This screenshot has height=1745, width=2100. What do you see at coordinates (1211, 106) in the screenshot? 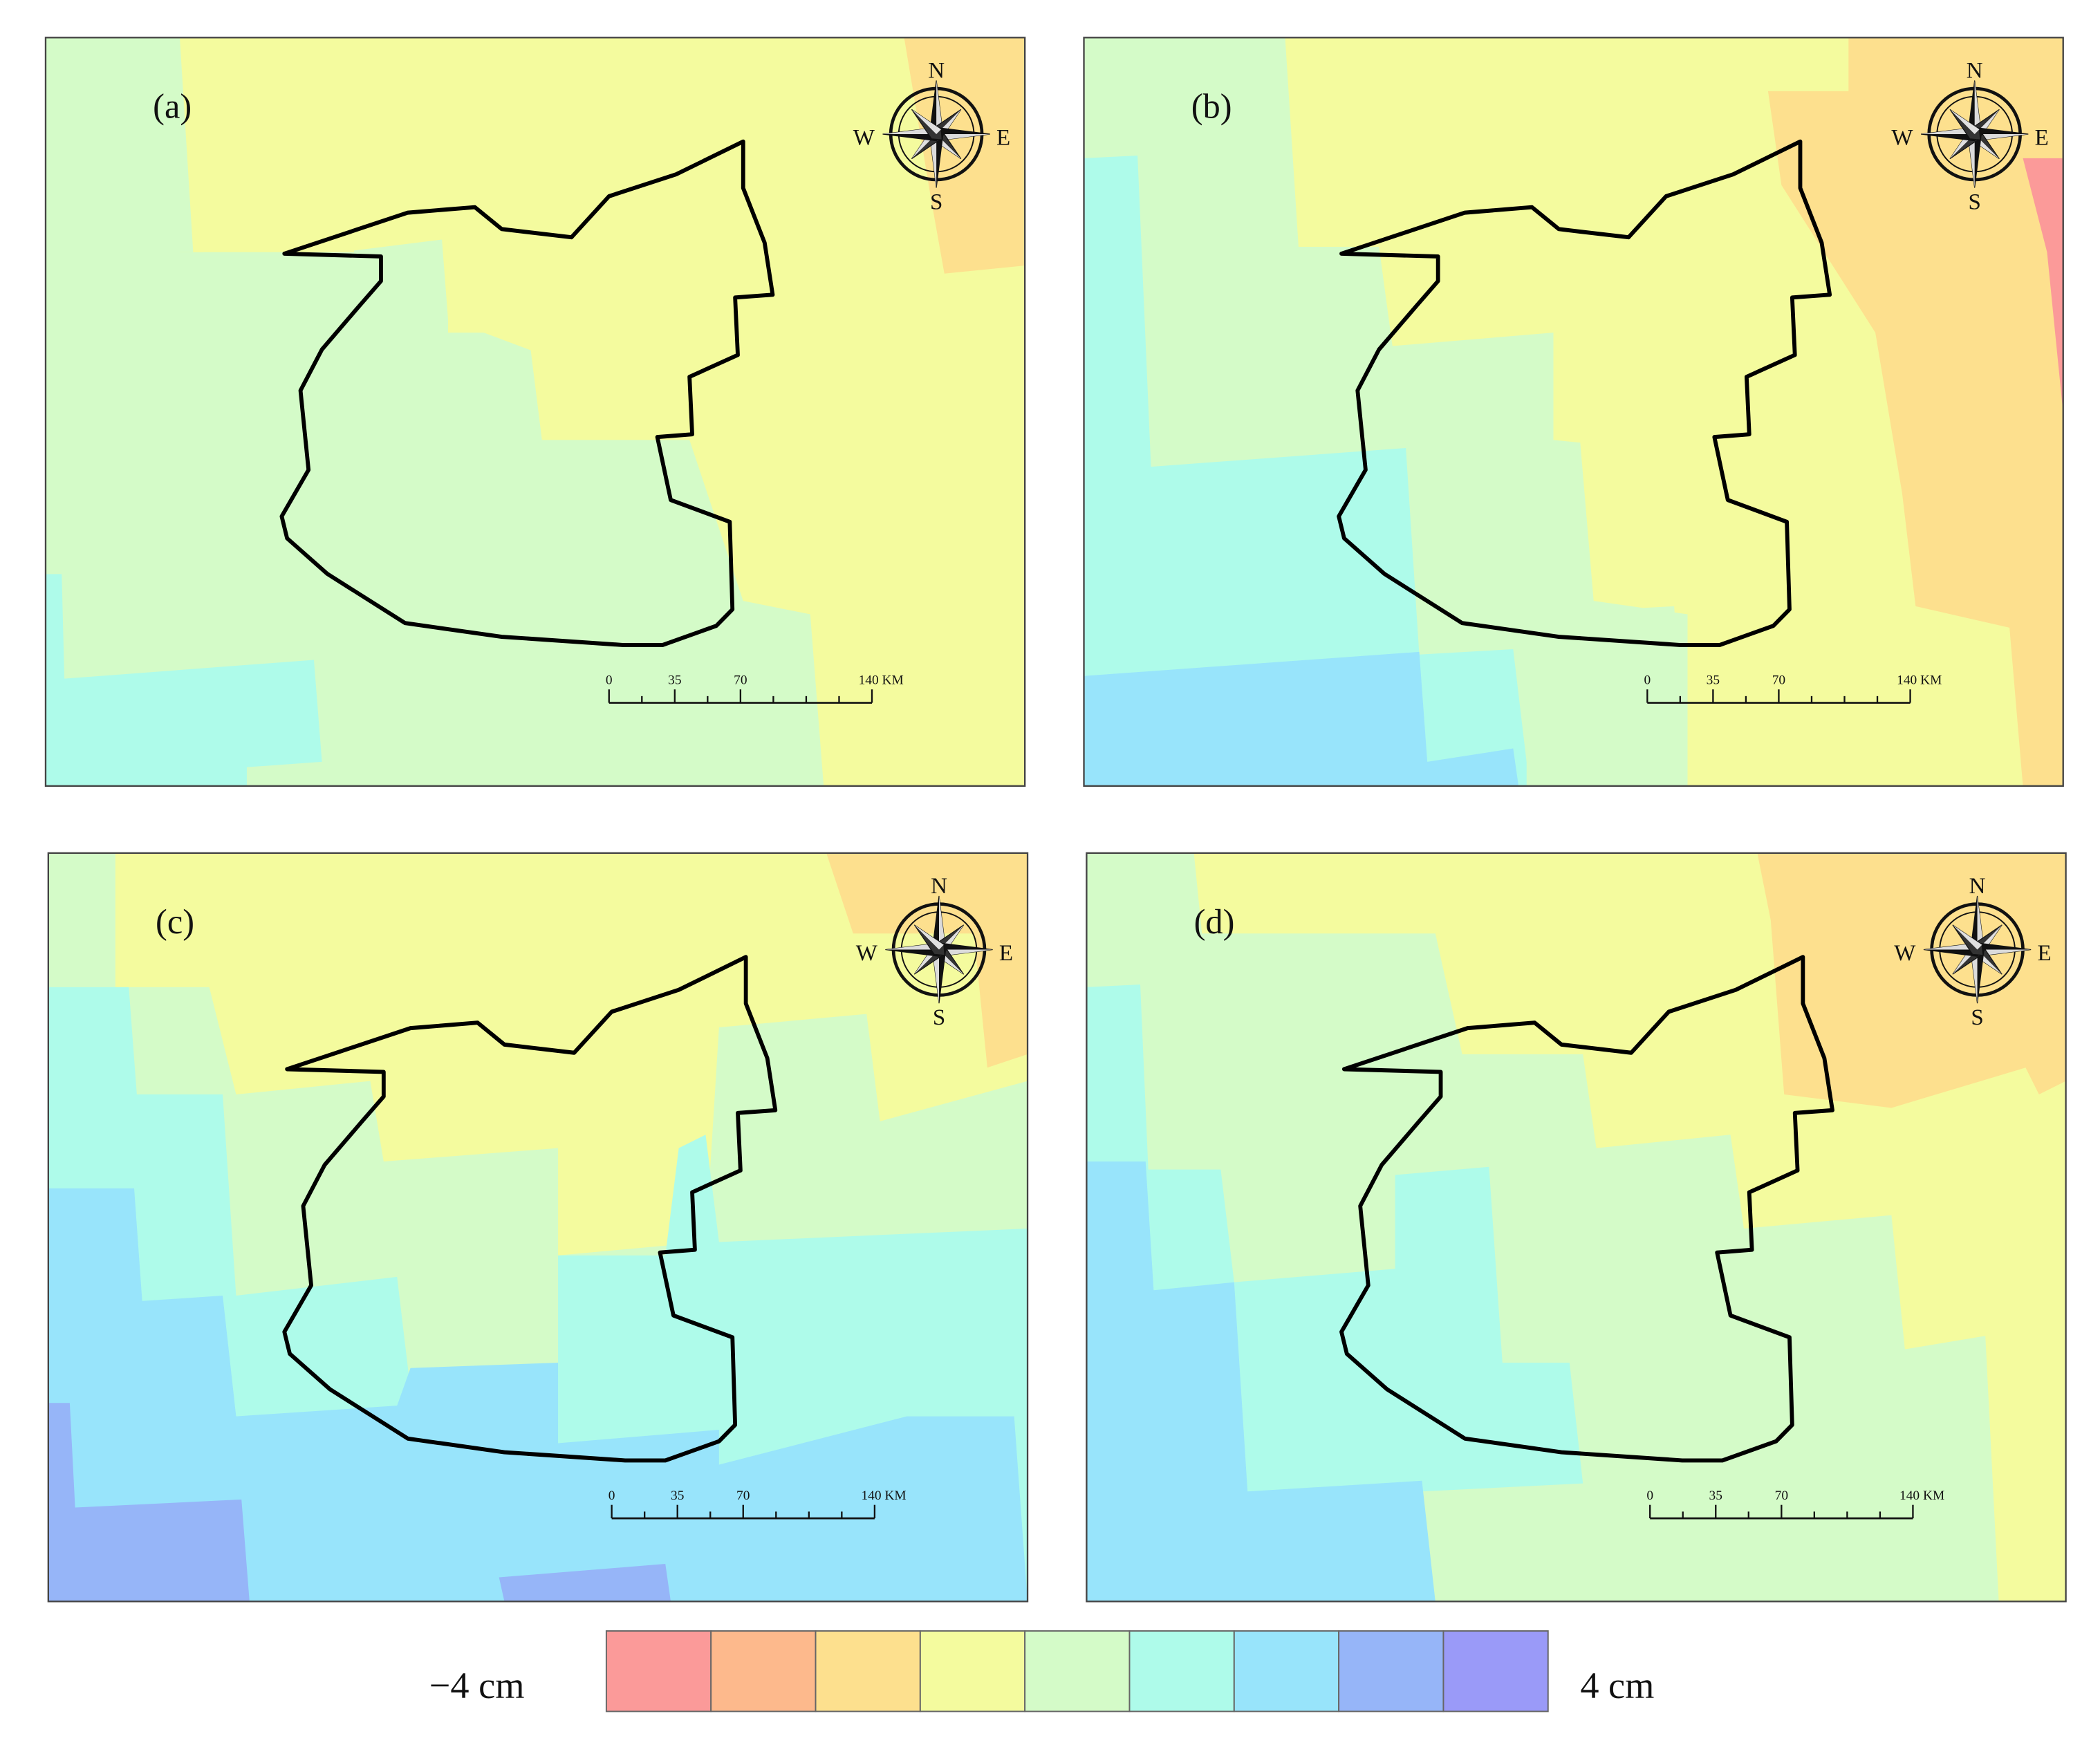
I see `panel-label: (b)` at bounding box center [1211, 106].